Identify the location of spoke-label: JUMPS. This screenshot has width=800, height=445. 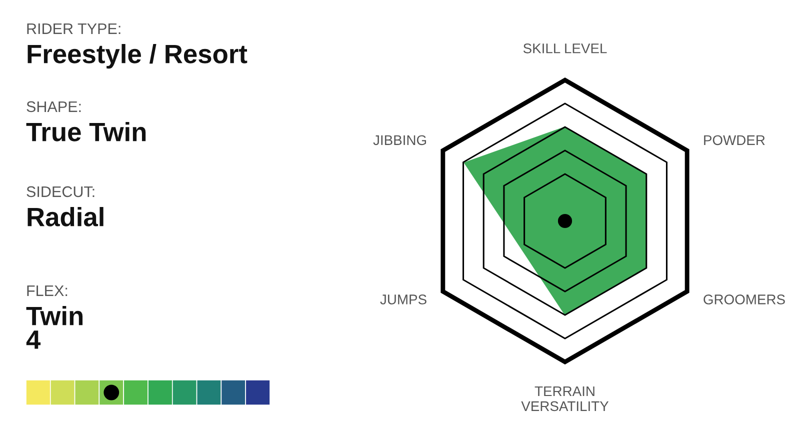
(403, 299).